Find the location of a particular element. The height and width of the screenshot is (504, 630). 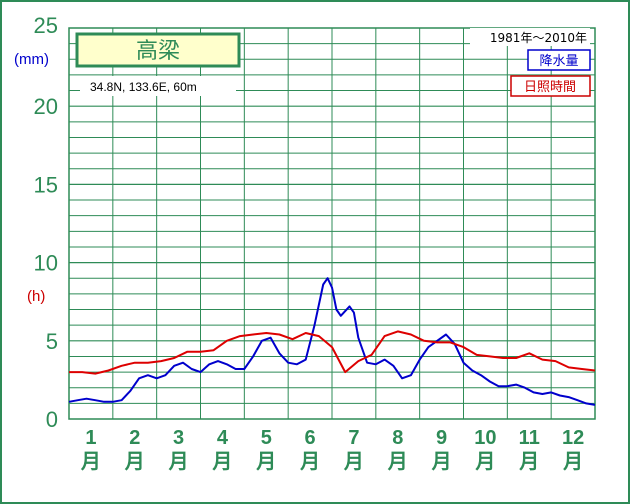

y-axis-ticks: 0 5 10 15 20 25 is located at coordinates (46, 222).